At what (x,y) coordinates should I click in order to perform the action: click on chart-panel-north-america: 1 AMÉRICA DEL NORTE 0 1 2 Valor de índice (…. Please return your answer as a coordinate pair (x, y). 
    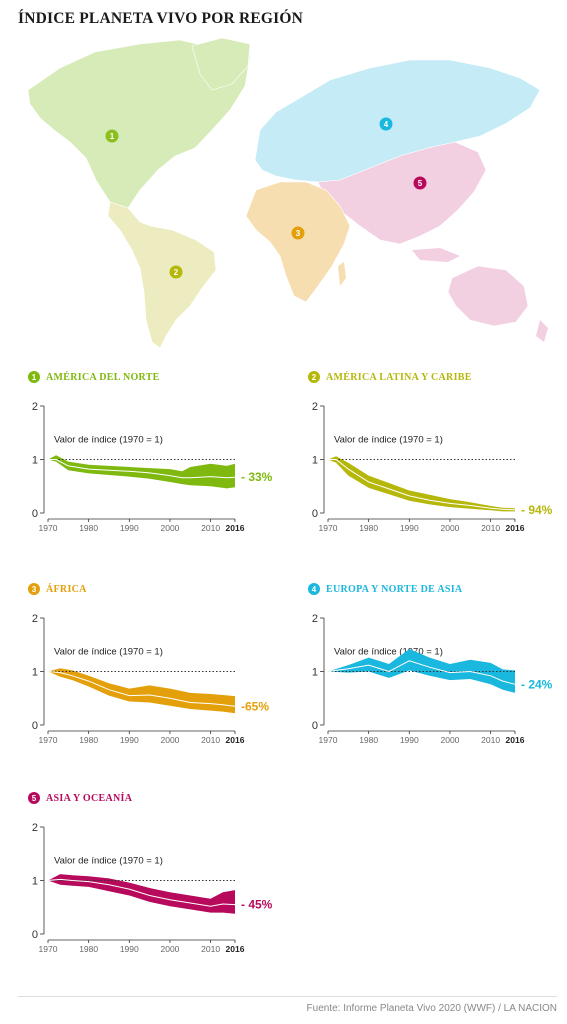
    Looking at the image, I should click on (163, 460).